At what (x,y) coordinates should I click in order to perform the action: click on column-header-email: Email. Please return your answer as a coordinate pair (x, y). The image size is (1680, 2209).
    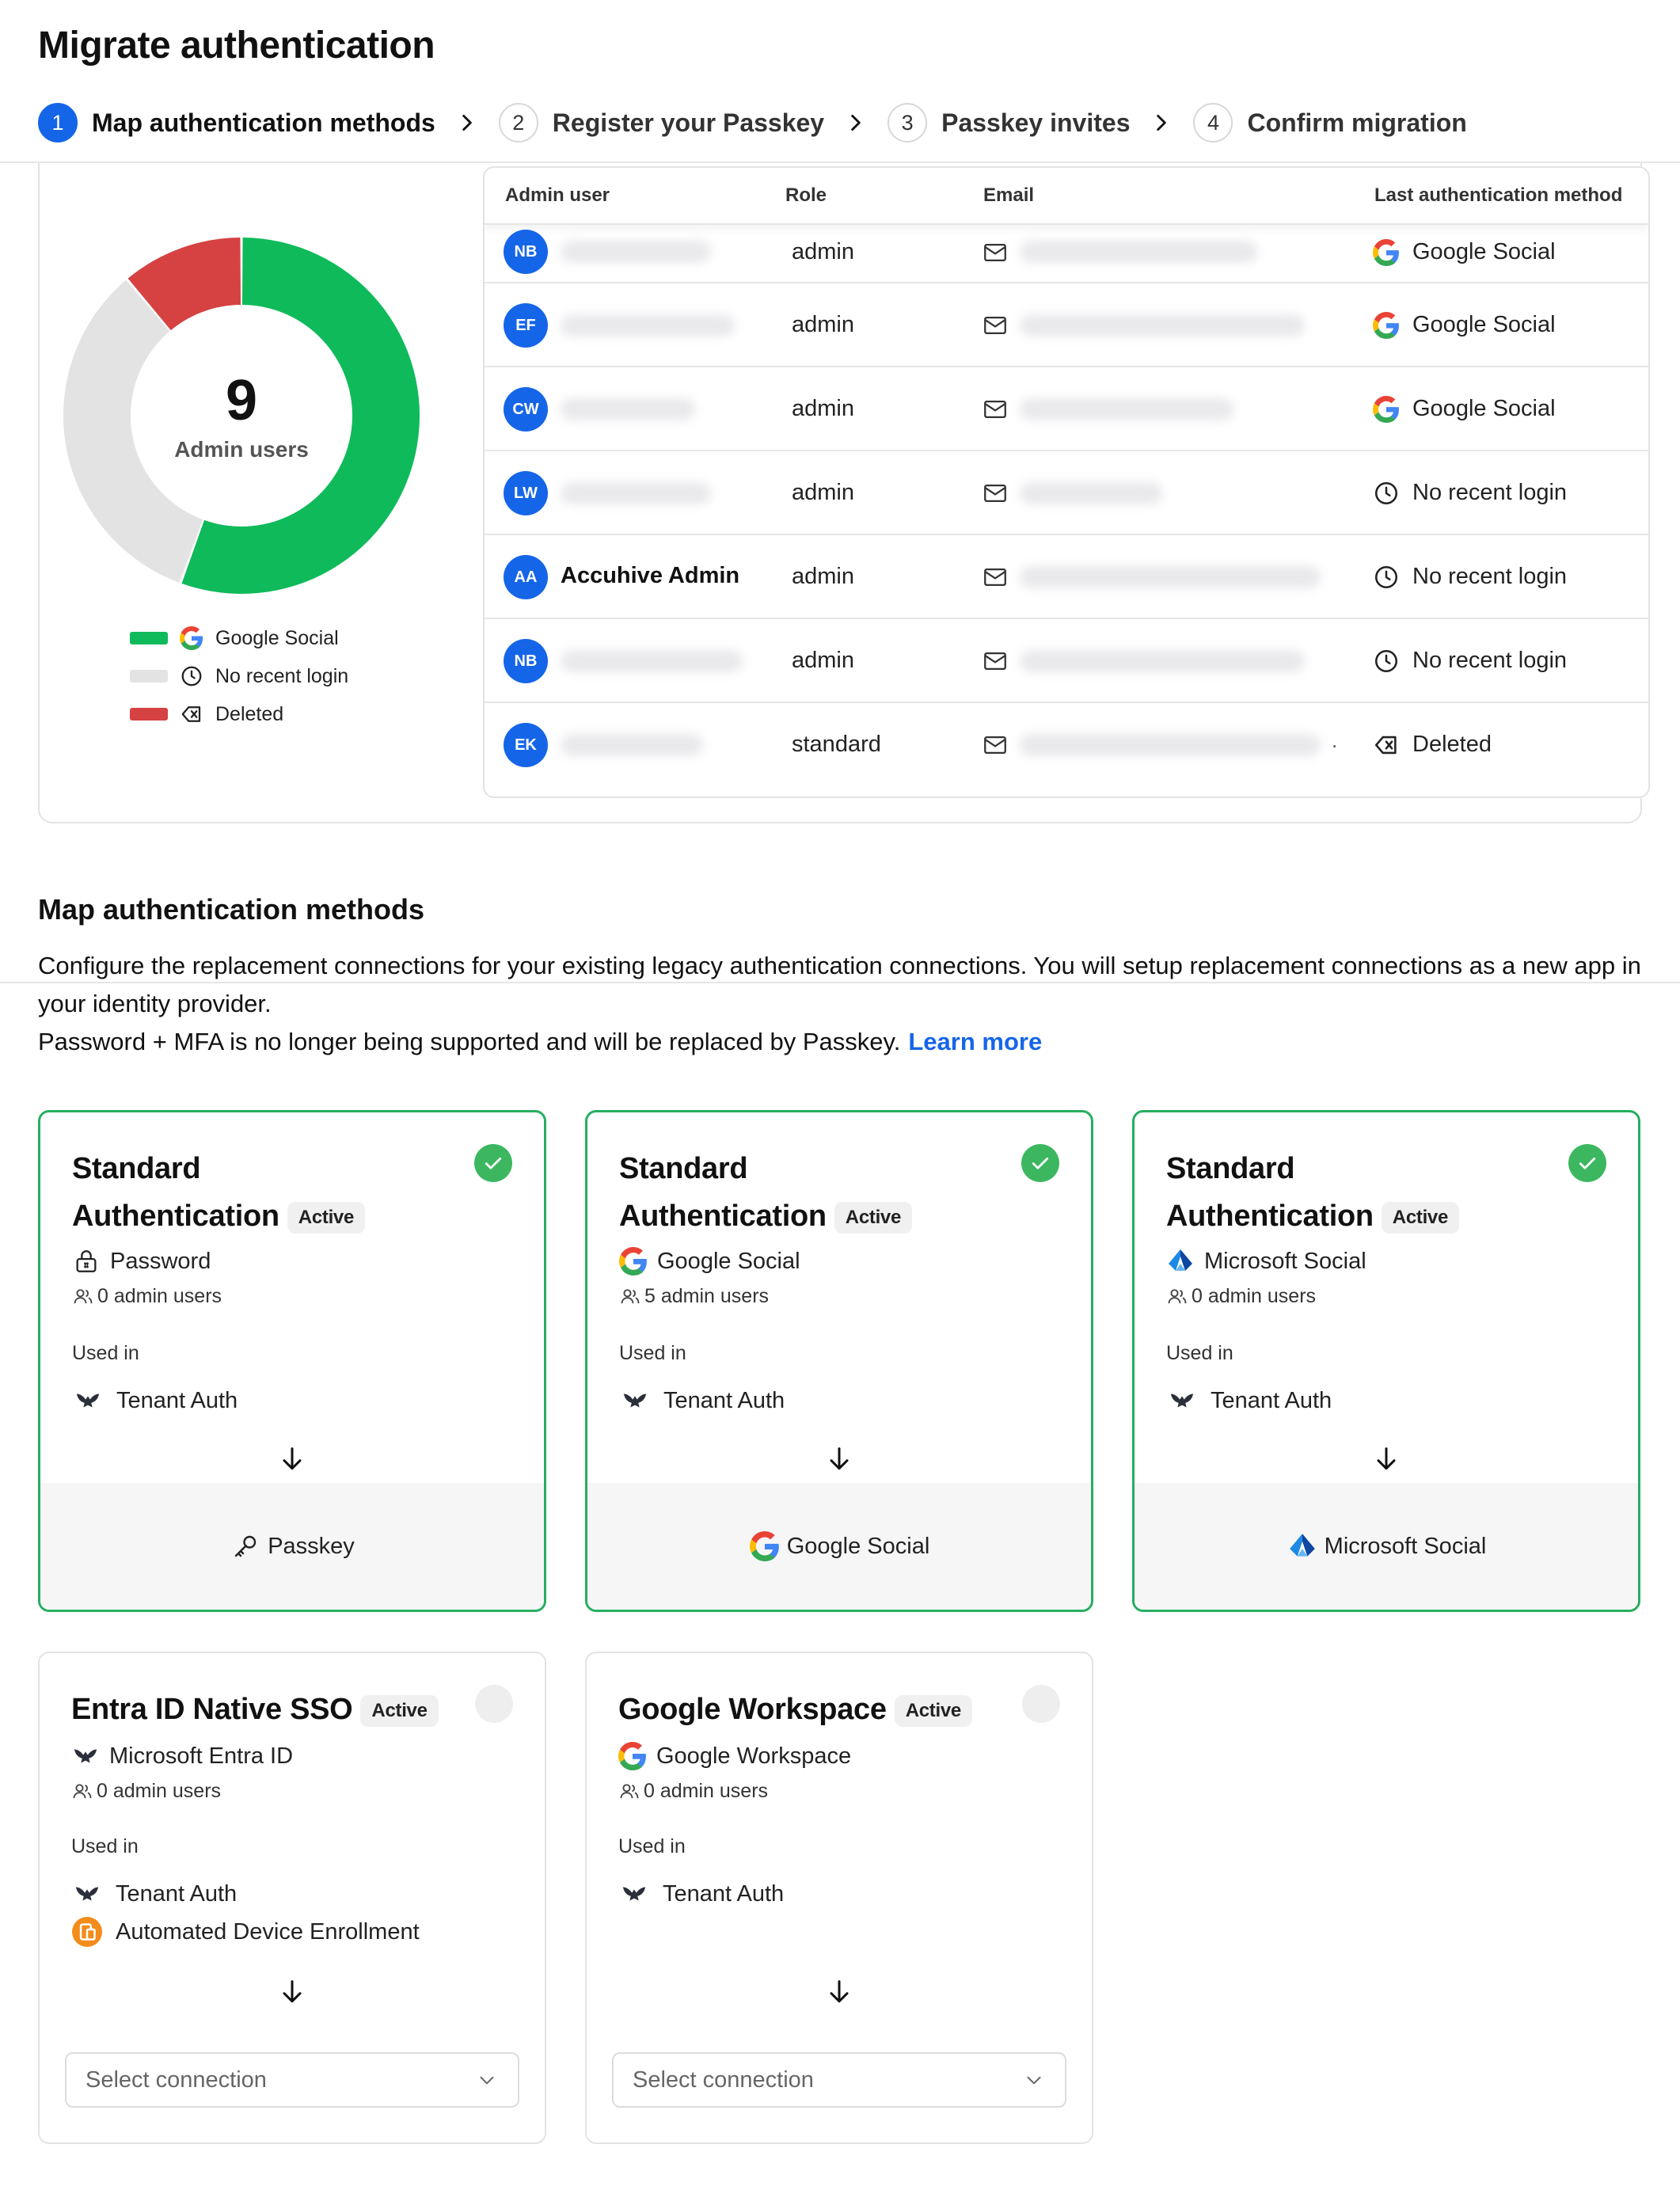
    Looking at the image, I should click on (1009, 195).